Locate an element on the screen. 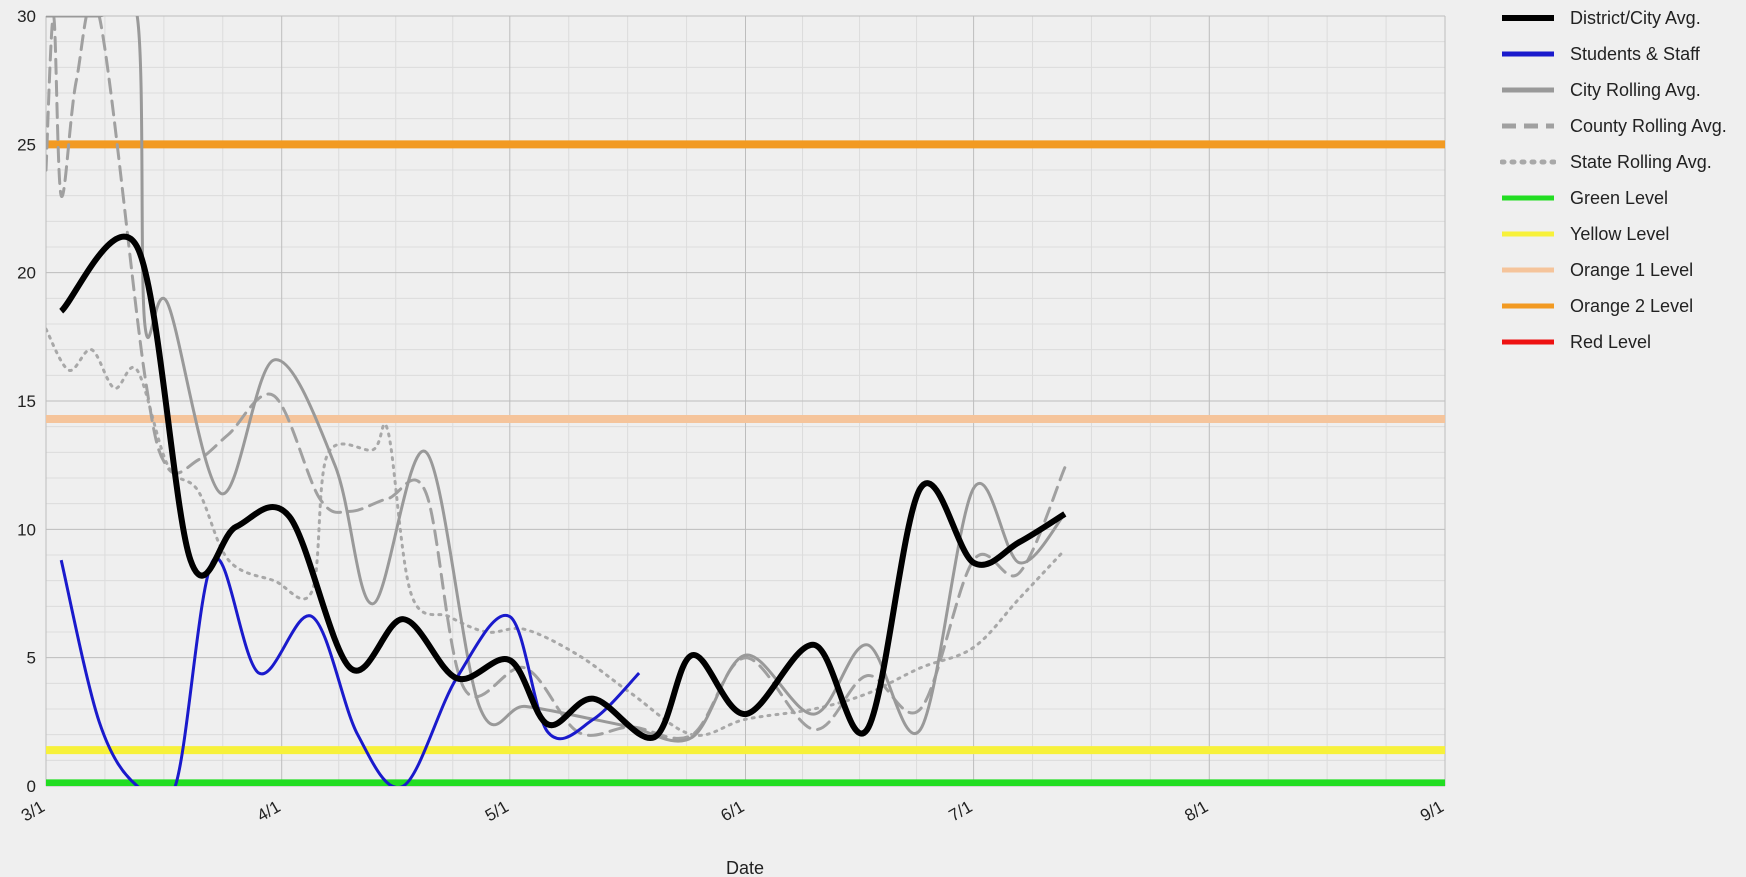 Image resolution: width=1746 pixels, height=877 pixels. legend-label: Yellow Level is located at coordinates (1620, 233).